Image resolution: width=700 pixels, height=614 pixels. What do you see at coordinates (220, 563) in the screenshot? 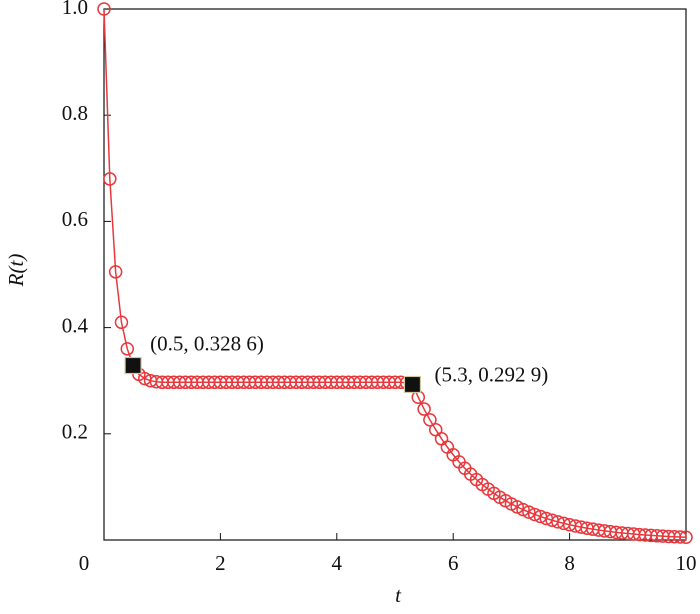
I see `x-tick-label: 2` at bounding box center [220, 563].